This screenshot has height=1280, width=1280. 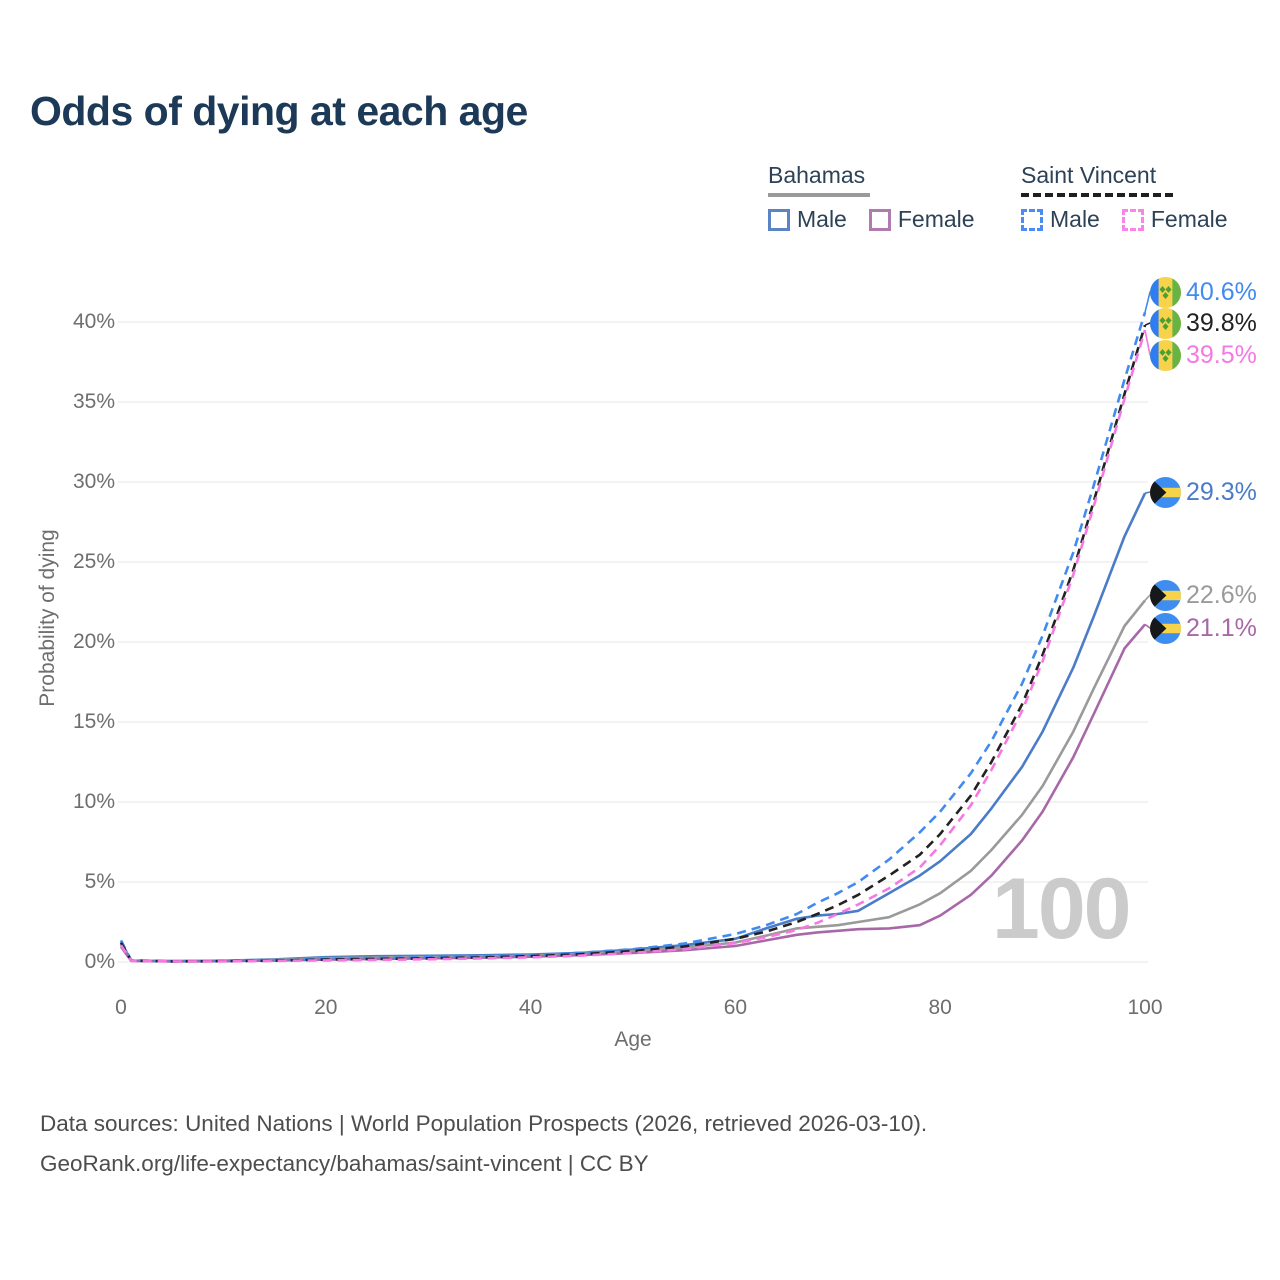 I want to click on legend-item-saint-vincent-female: Female, so click(x=1174, y=219).